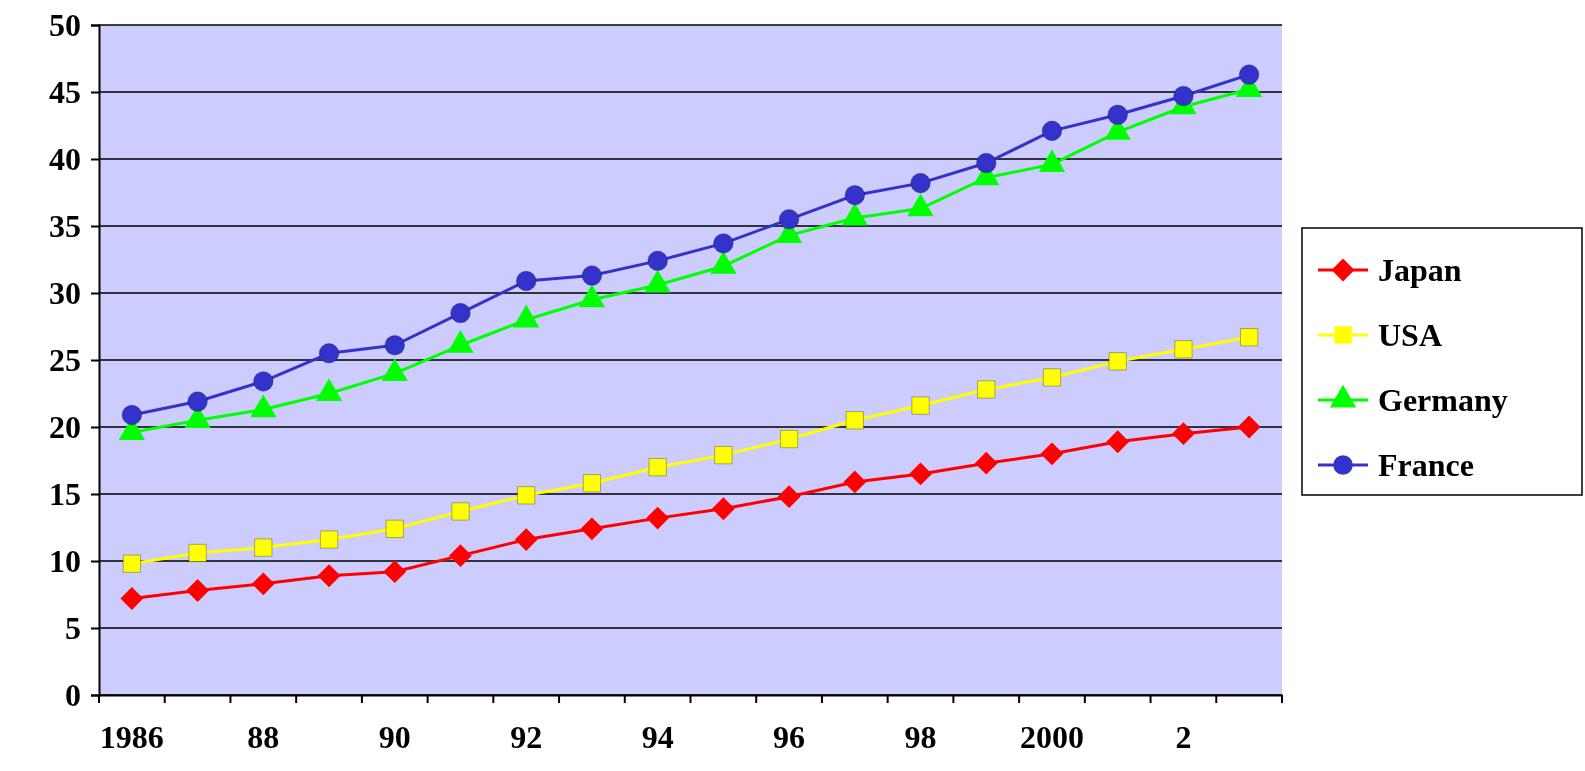  What do you see at coordinates (73, 694) in the screenshot?
I see `y-tick-label: 0` at bounding box center [73, 694].